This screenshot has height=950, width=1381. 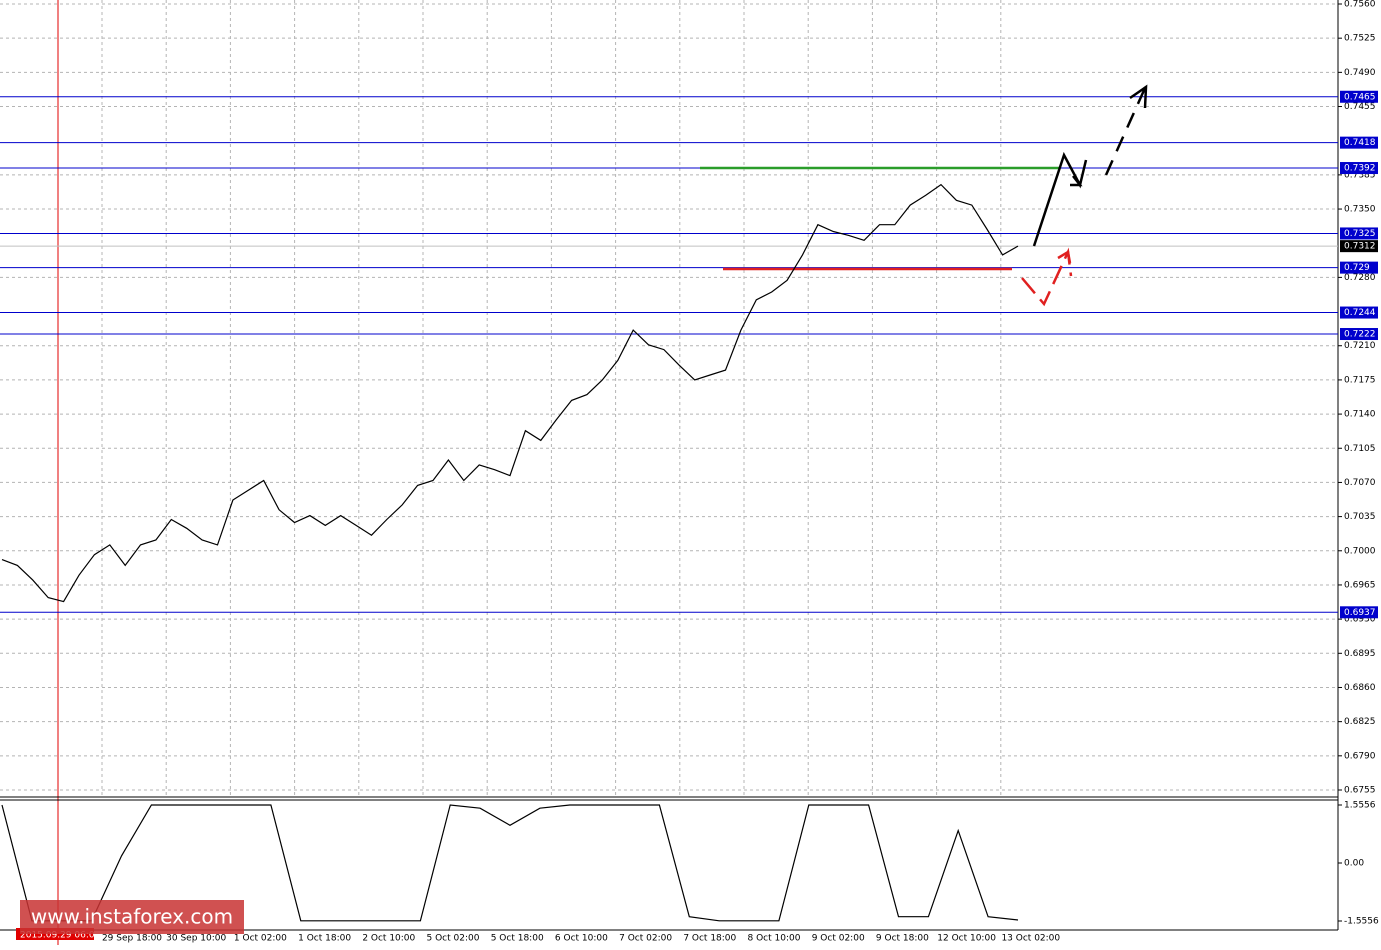 I want to click on level-label: 0.7392, so click(x=1360, y=169).